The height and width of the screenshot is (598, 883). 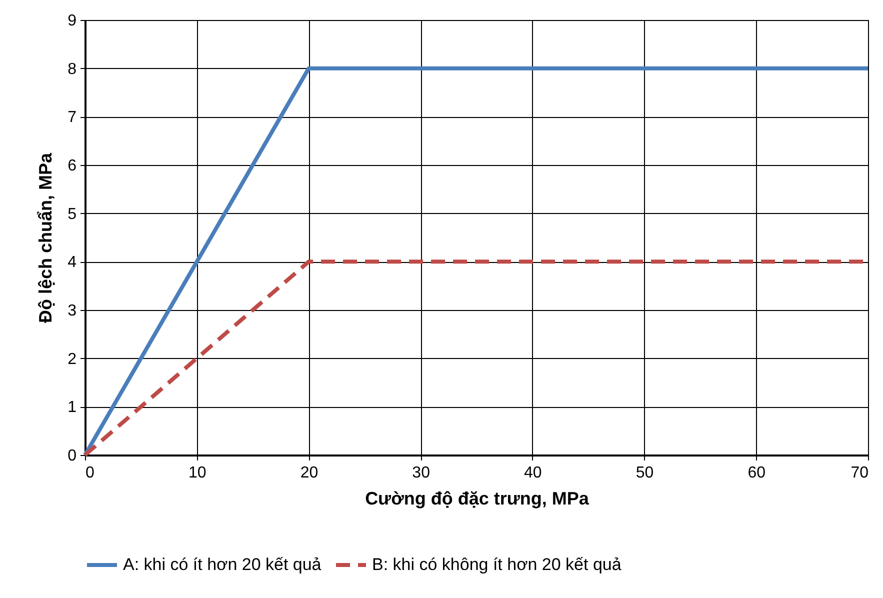 I want to click on x-tick-label: 60, so click(x=757, y=473).